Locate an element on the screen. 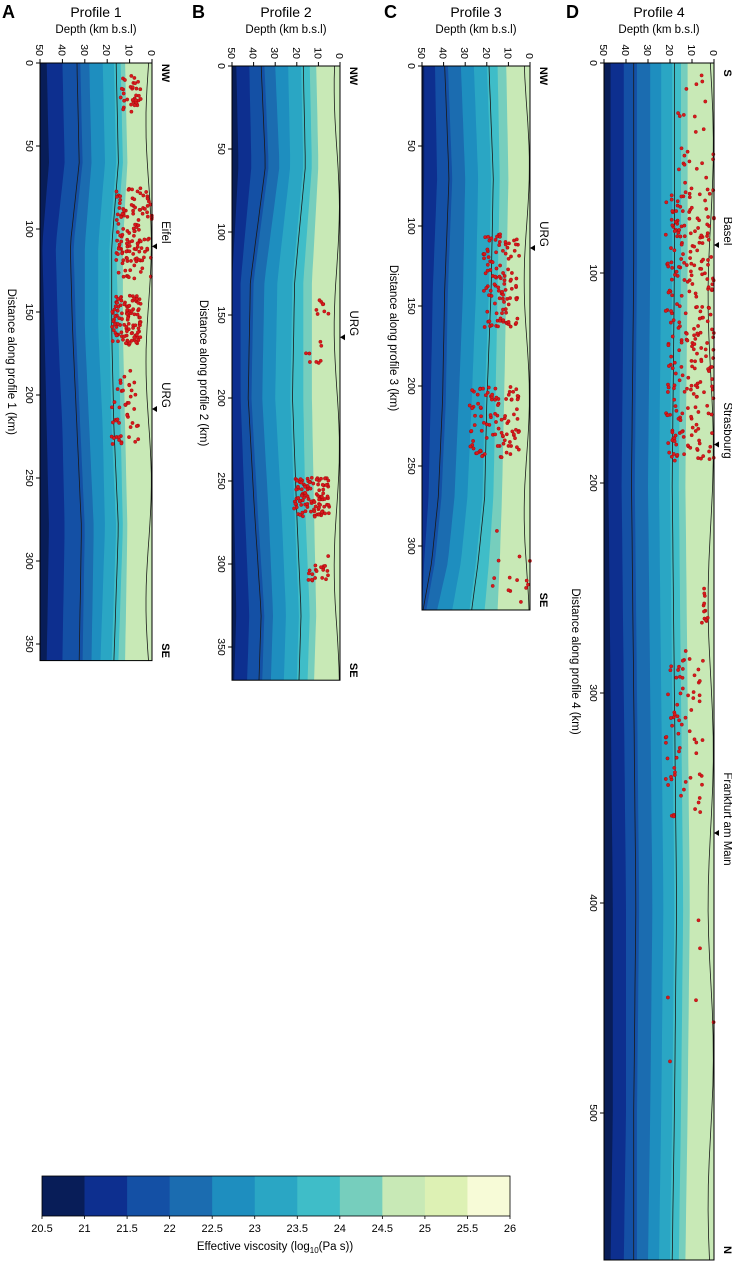 The image size is (732, 1269). distance-tick-label: 250 is located at coordinates (411, 466).